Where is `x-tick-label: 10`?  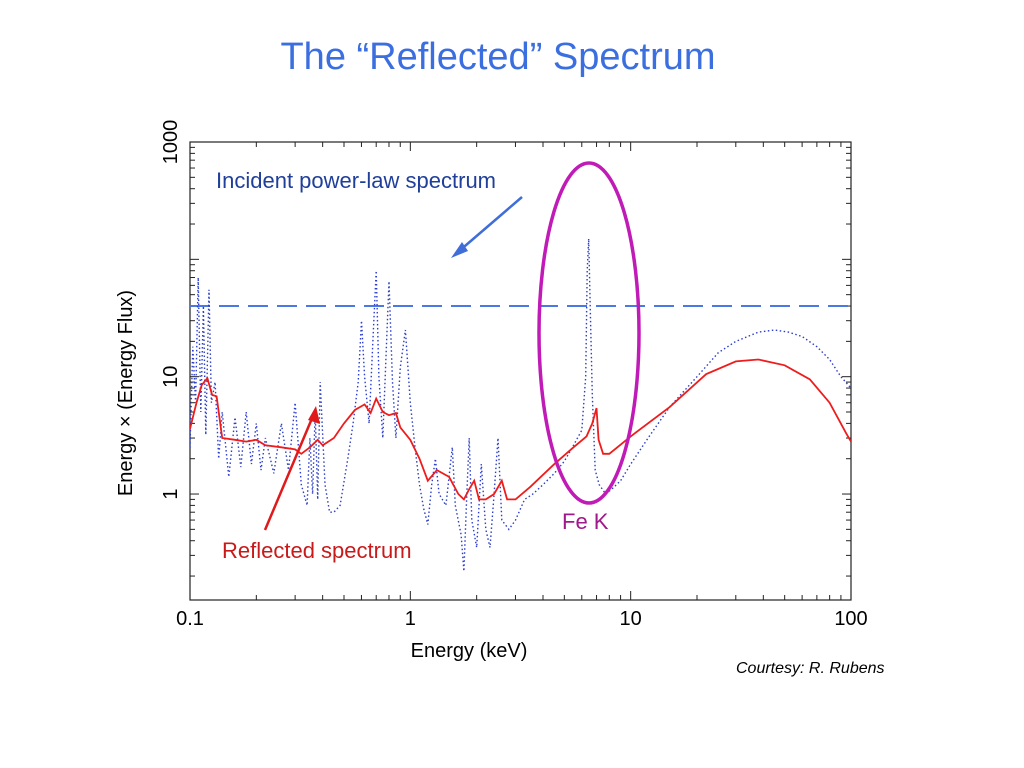 x-tick-label: 10 is located at coordinates (631, 619).